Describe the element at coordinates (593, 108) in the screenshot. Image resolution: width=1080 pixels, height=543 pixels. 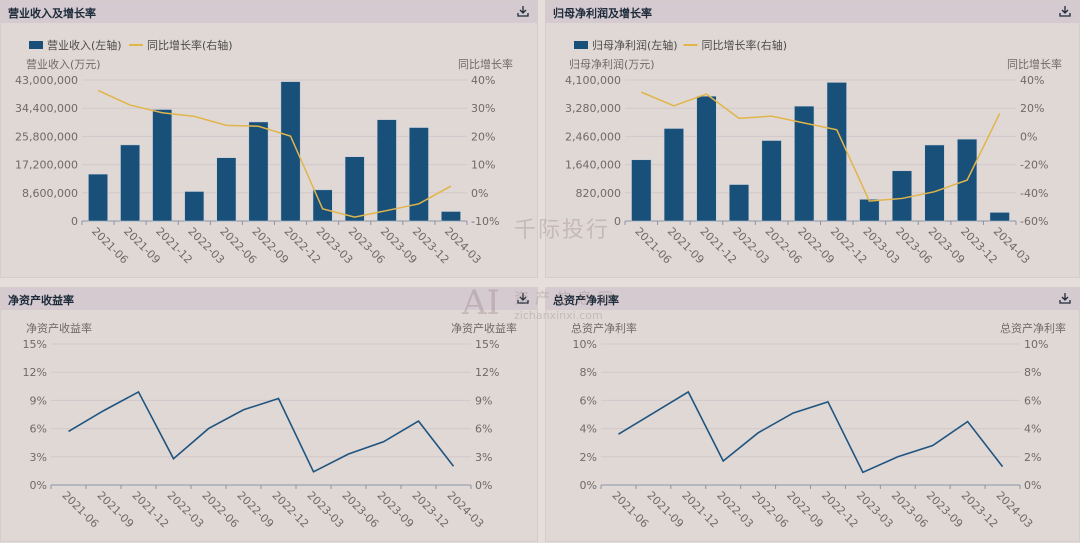
I see `y-tick-left: 3,280,000` at that location.